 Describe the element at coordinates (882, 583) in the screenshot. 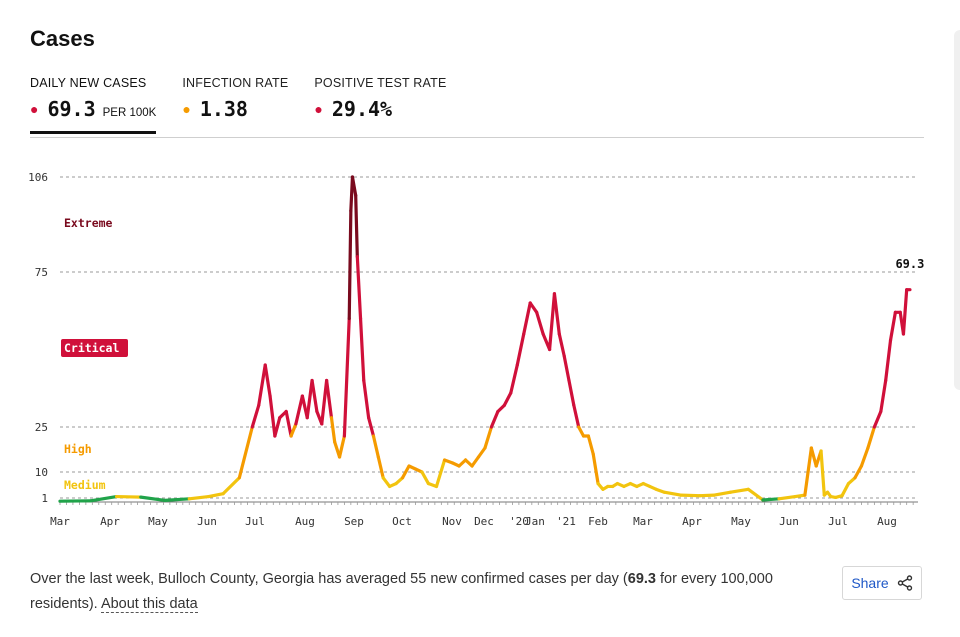

I see `share-button: Share` at that location.